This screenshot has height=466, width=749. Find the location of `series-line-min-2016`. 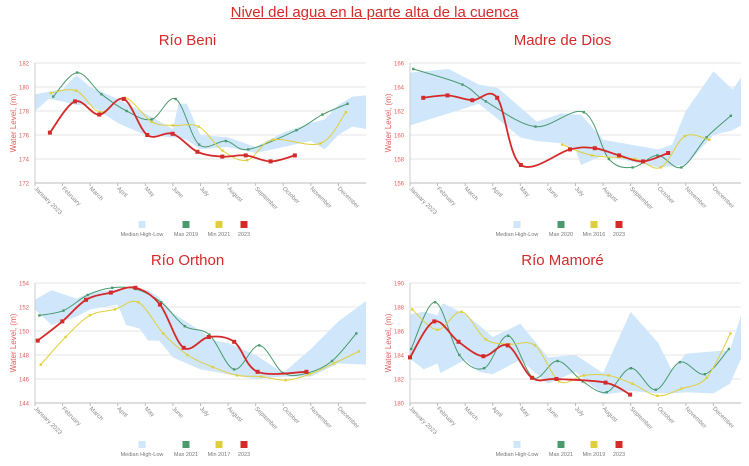

series-line-min-2016 is located at coordinates (636, 151).